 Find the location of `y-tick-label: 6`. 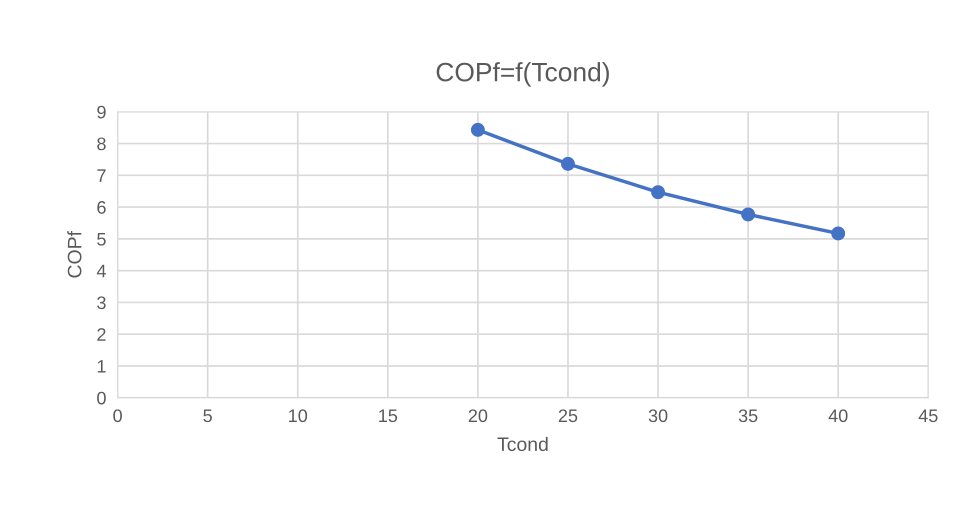

y-tick-label: 6 is located at coordinates (101, 207).